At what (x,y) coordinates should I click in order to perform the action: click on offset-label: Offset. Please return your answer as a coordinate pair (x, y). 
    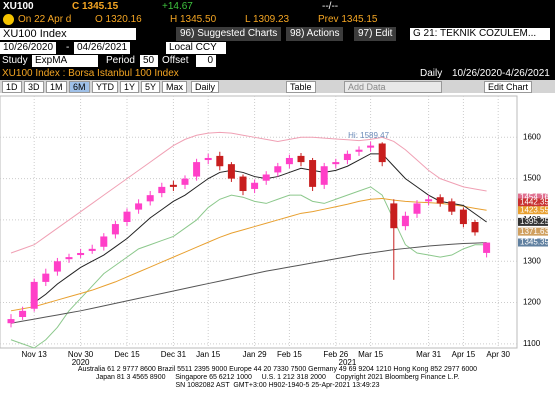
    Looking at the image, I should click on (175, 60).